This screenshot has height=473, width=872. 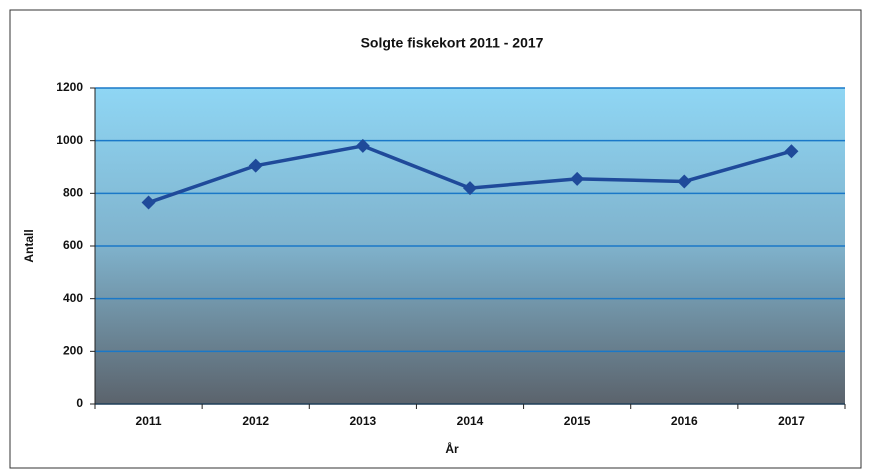 I want to click on y-tick-label: 200, so click(x=73, y=351).